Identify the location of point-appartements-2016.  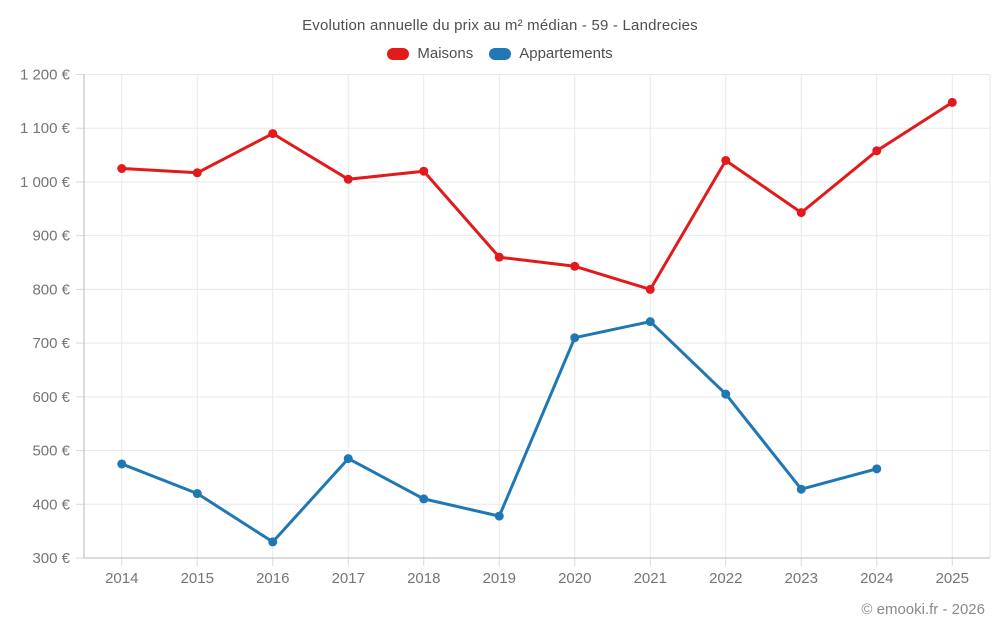
(273, 542).